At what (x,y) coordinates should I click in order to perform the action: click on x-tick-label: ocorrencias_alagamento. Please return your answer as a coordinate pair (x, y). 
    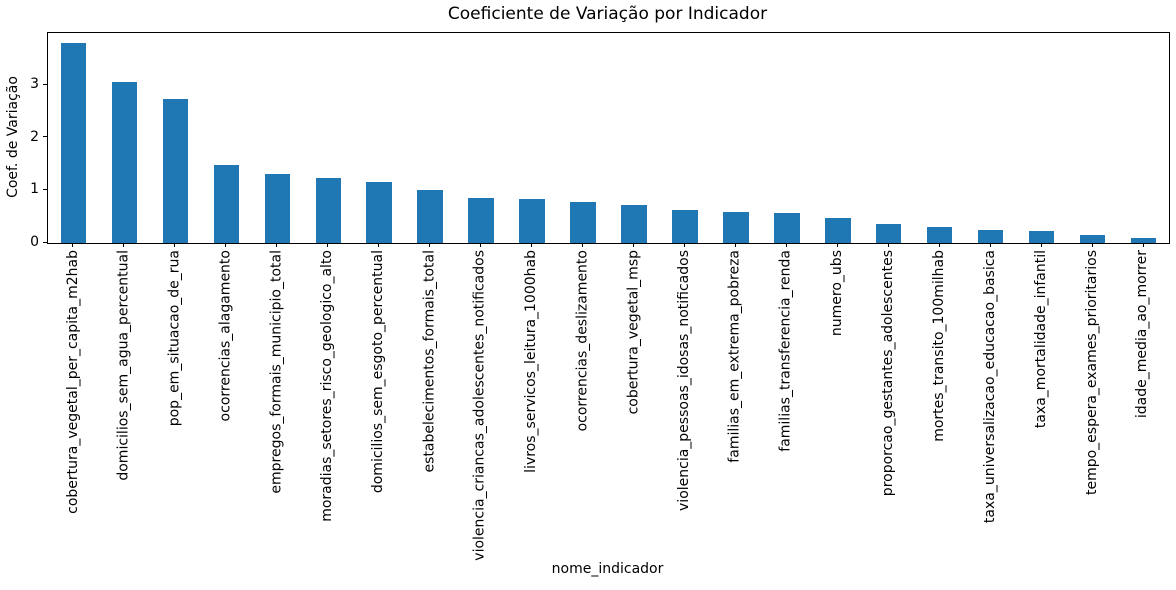
    Looking at the image, I should click on (225, 336).